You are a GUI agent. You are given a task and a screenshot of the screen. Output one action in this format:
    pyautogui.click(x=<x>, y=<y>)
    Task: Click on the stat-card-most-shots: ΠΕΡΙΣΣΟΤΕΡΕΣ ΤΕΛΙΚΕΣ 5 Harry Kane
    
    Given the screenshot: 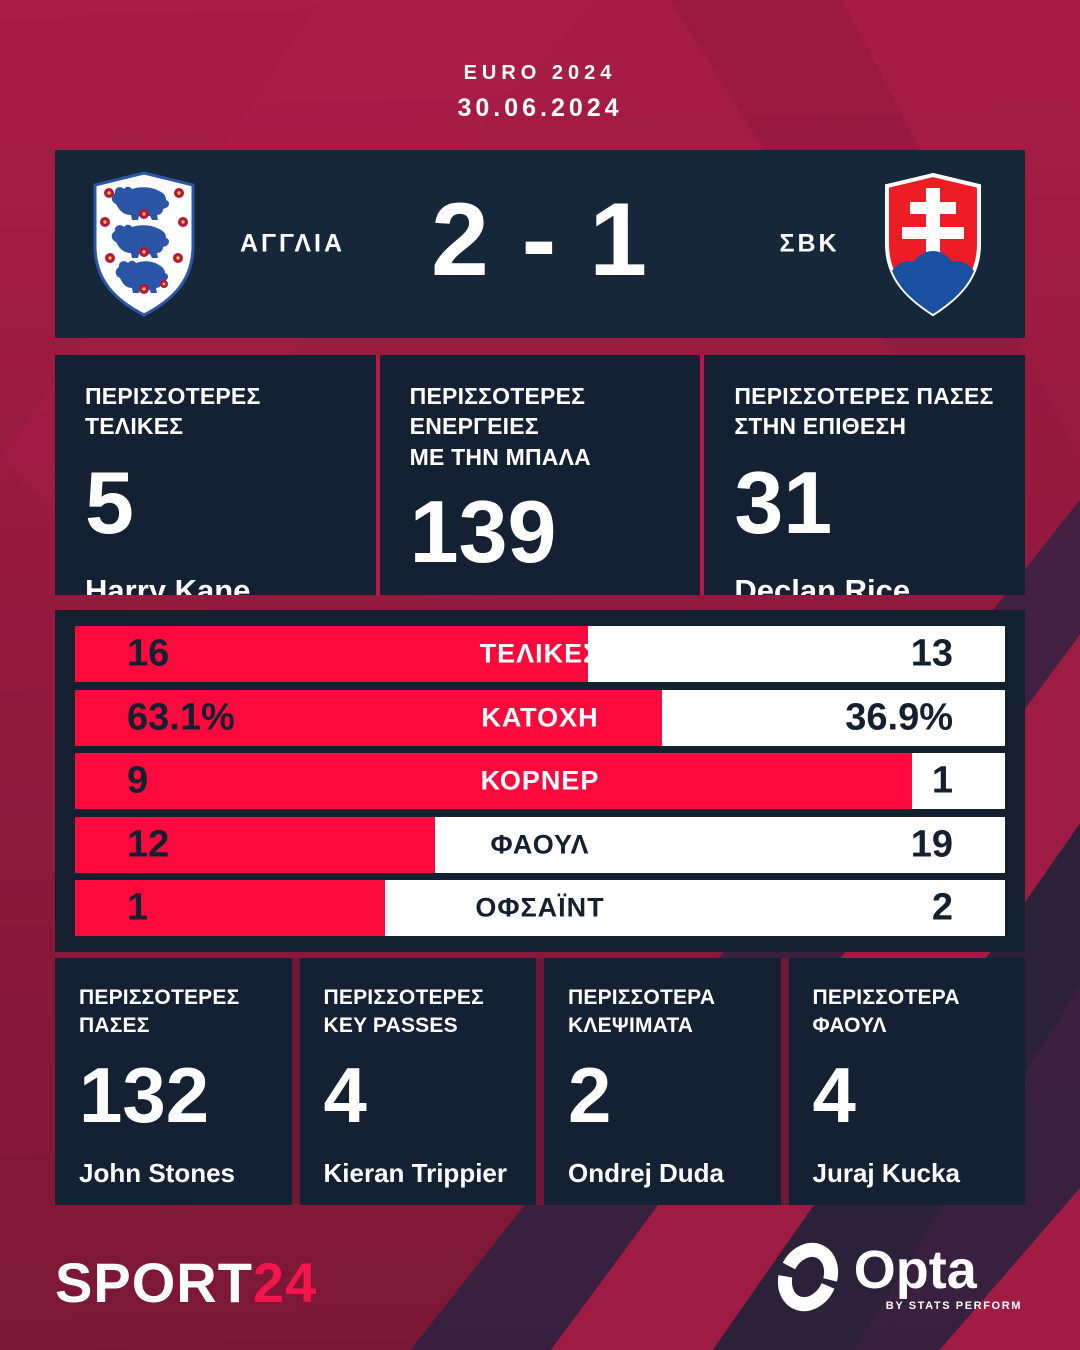 What is the action you would take?
    pyautogui.click(x=215, y=475)
    